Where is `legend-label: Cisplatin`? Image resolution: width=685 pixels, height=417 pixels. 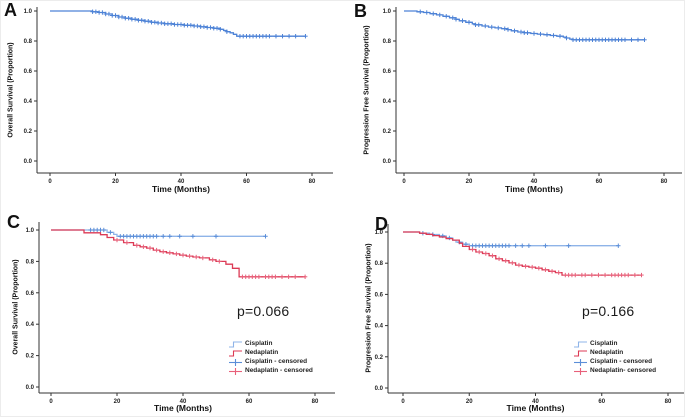
legend-label: Cisplatin is located at coordinates (259, 343).